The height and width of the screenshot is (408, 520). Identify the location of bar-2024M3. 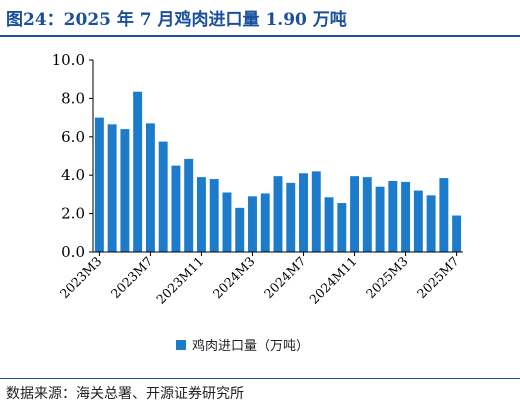
(252, 224).